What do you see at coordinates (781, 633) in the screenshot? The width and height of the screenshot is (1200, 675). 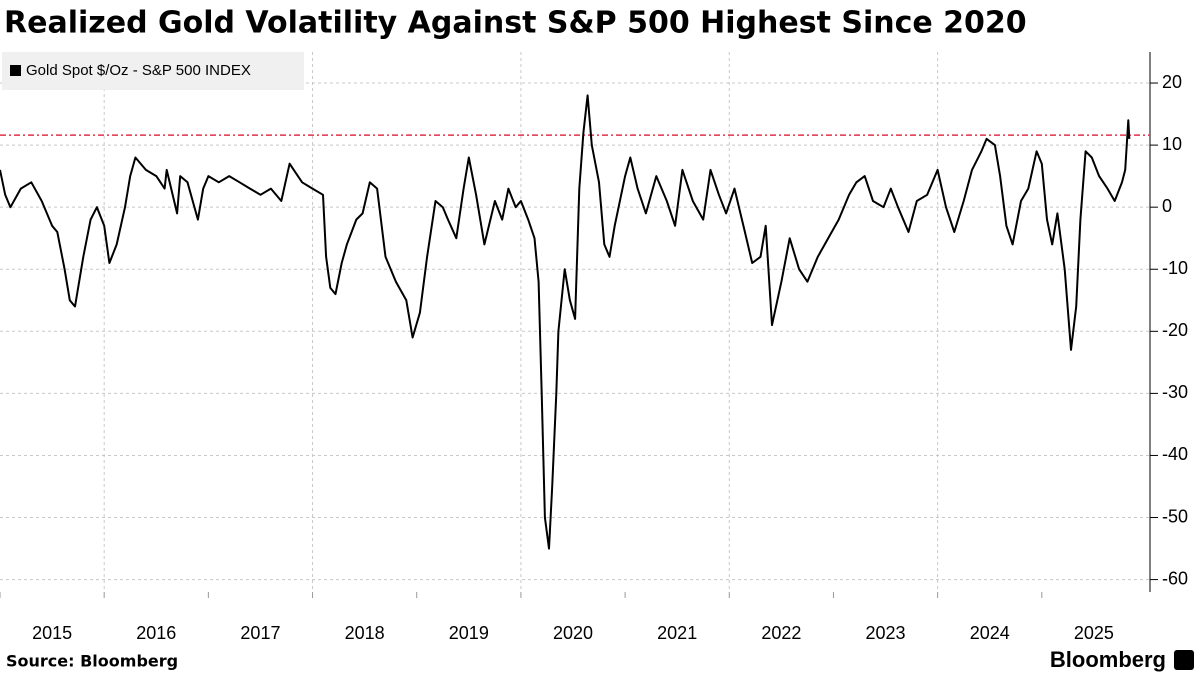 I see `x-tick-label: 2022` at bounding box center [781, 633].